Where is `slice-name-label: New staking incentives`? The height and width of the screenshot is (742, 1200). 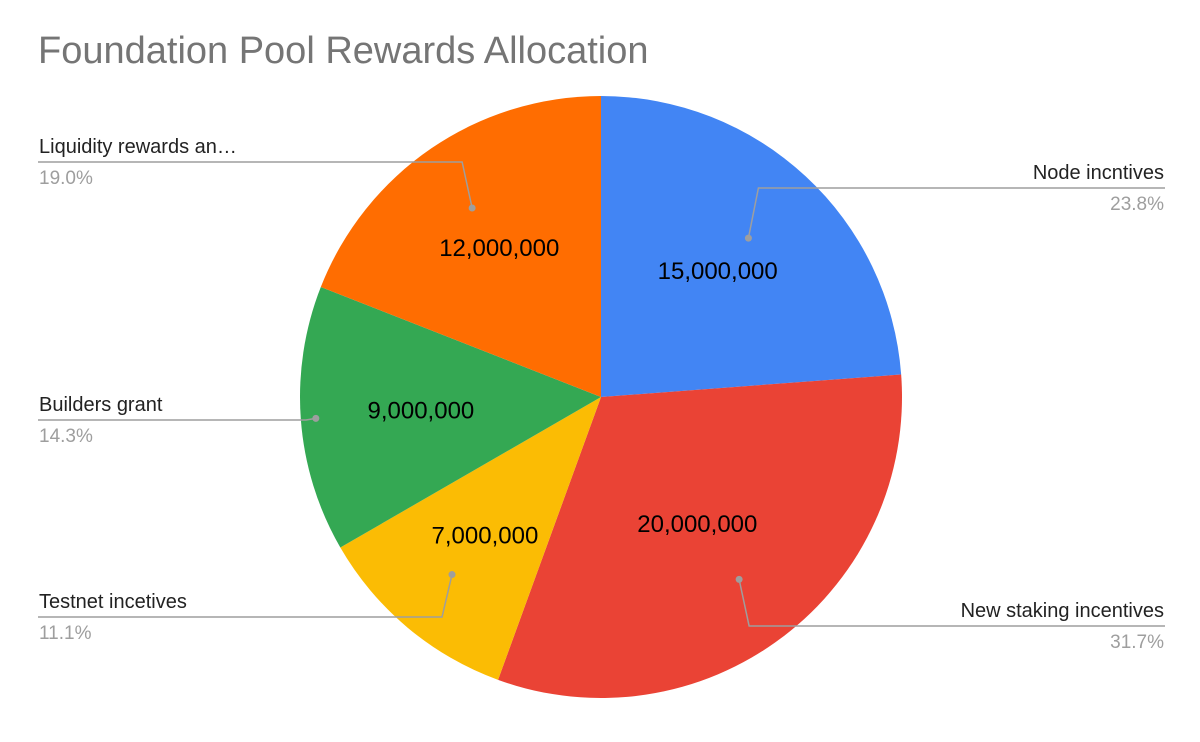
slice-name-label: New staking incentives is located at coordinates (1062, 611).